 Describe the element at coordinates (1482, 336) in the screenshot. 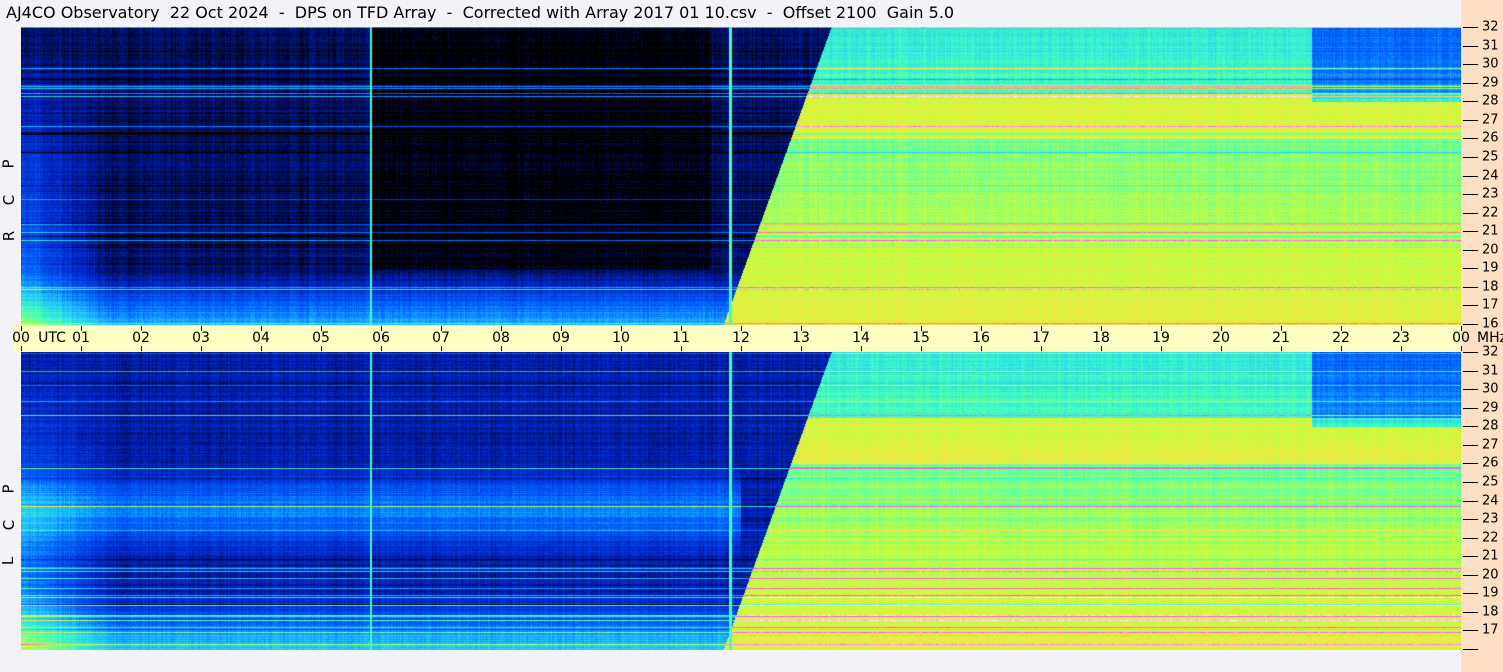

I see `frequency-axis-column` at that location.